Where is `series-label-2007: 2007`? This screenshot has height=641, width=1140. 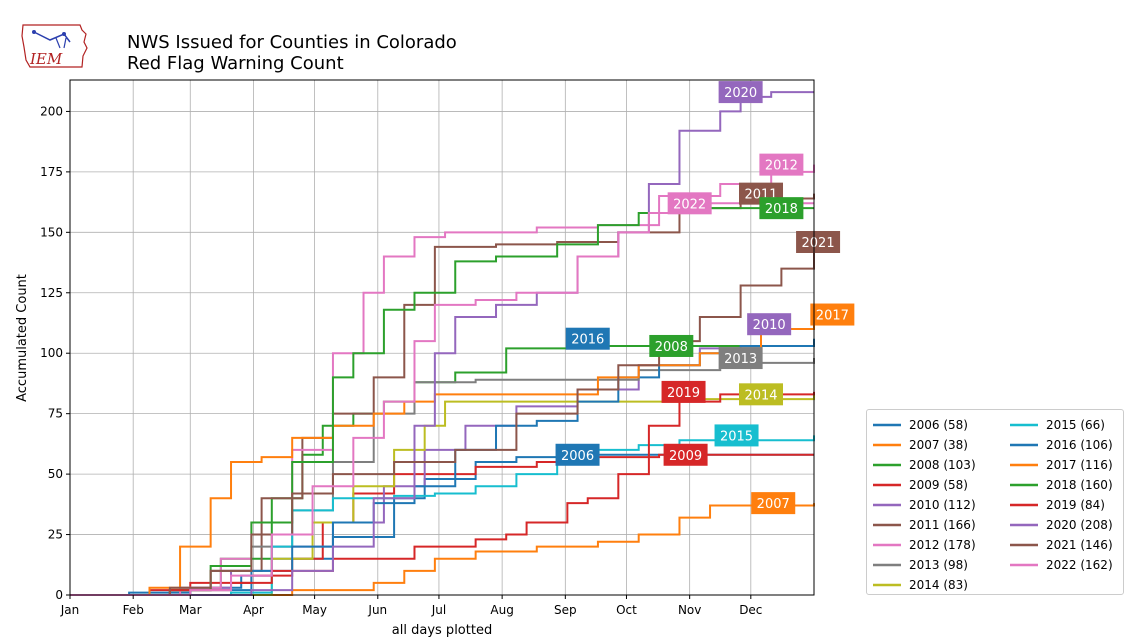
series-label-2007: 2007 is located at coordinates (773, 503).